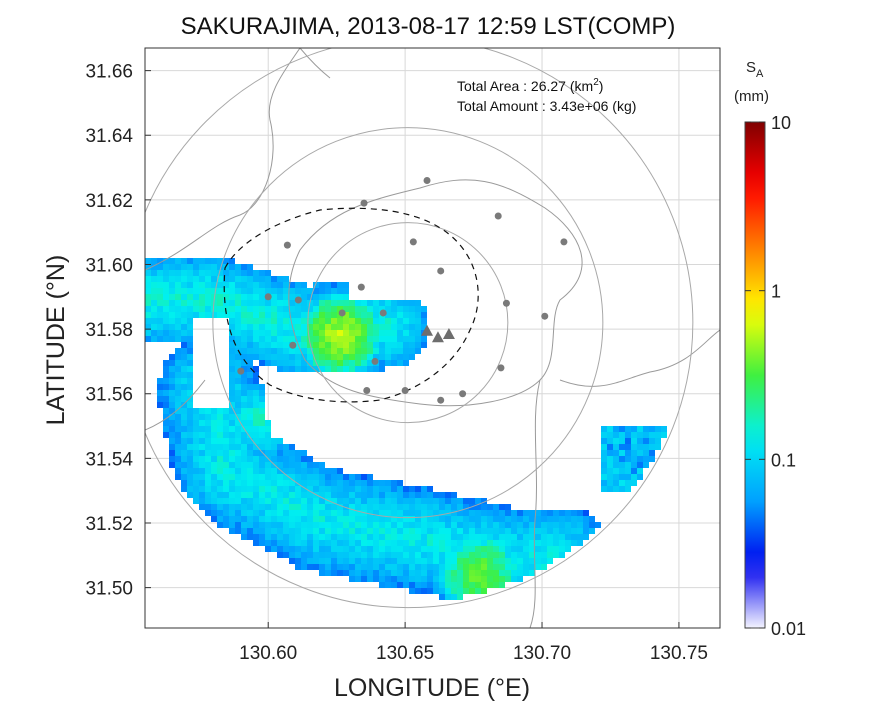  Describe the element at coordinates (530, 85) in the screenshot. I see `total-area-text: Total Area : 26.27 (km2)` at that location.